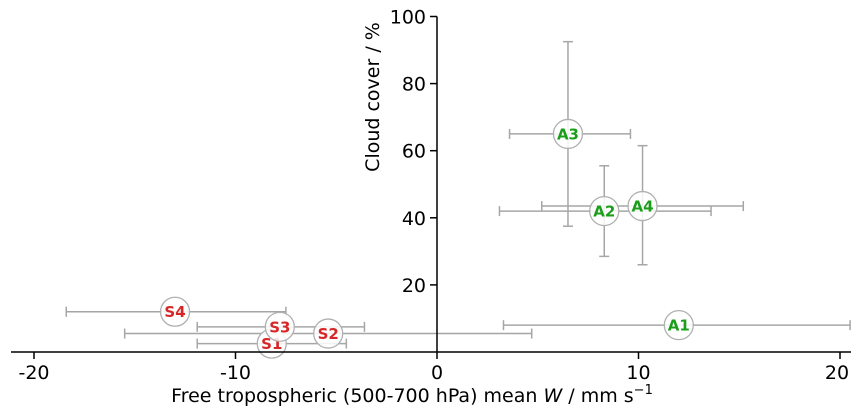  I want to click on y-tick-label: 80, so click(414, 85).